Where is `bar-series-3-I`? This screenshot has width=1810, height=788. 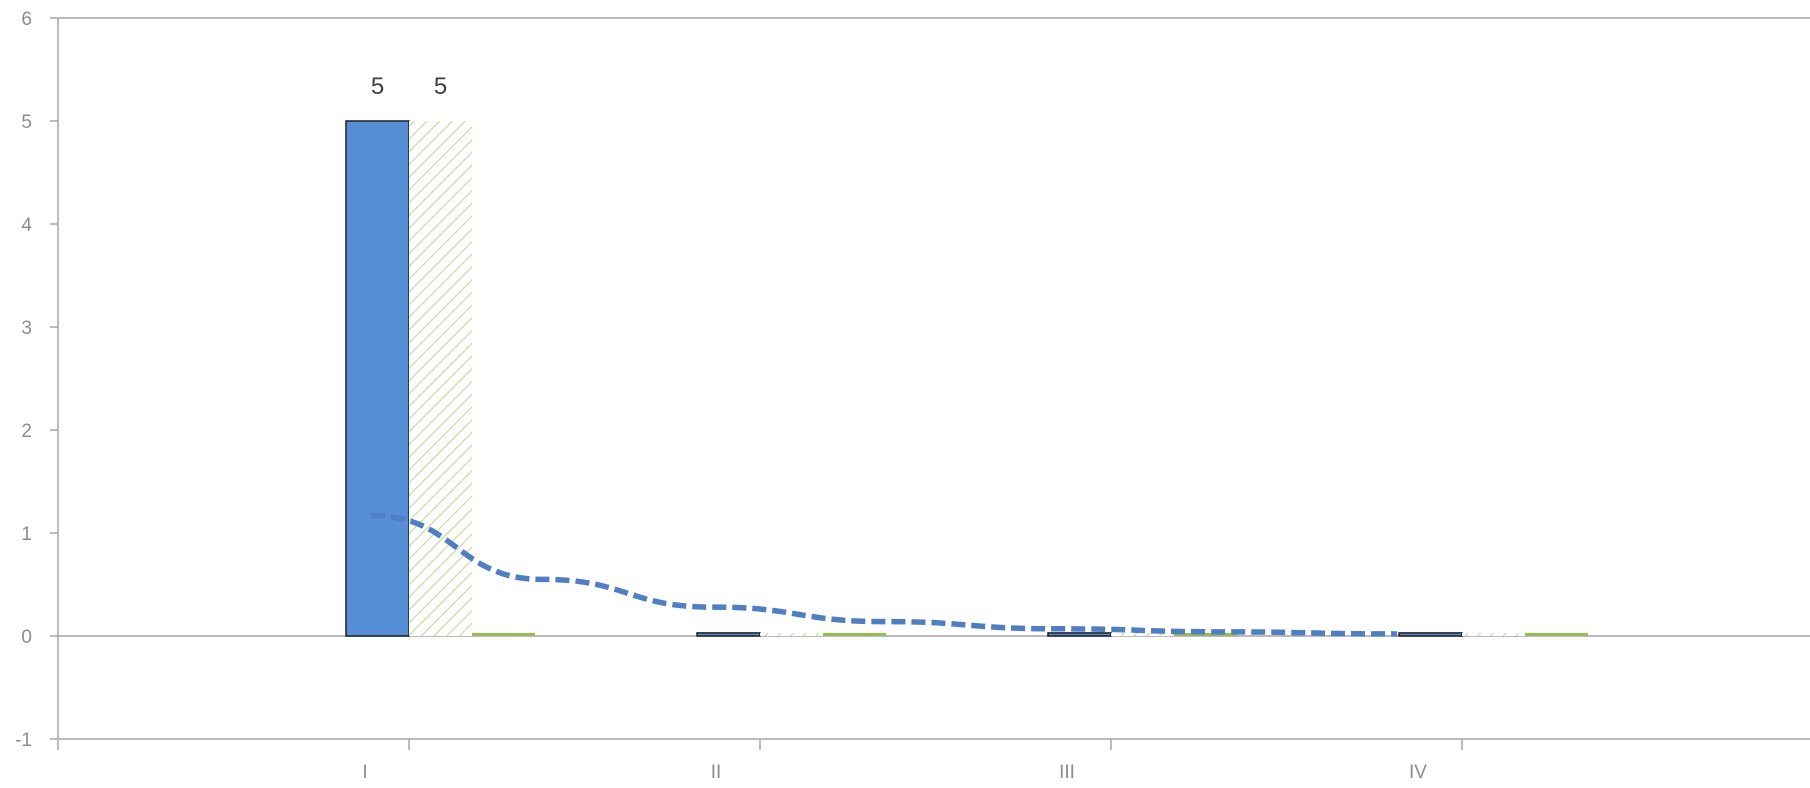
bar-series-3-I is located at coordinates (503, 634).